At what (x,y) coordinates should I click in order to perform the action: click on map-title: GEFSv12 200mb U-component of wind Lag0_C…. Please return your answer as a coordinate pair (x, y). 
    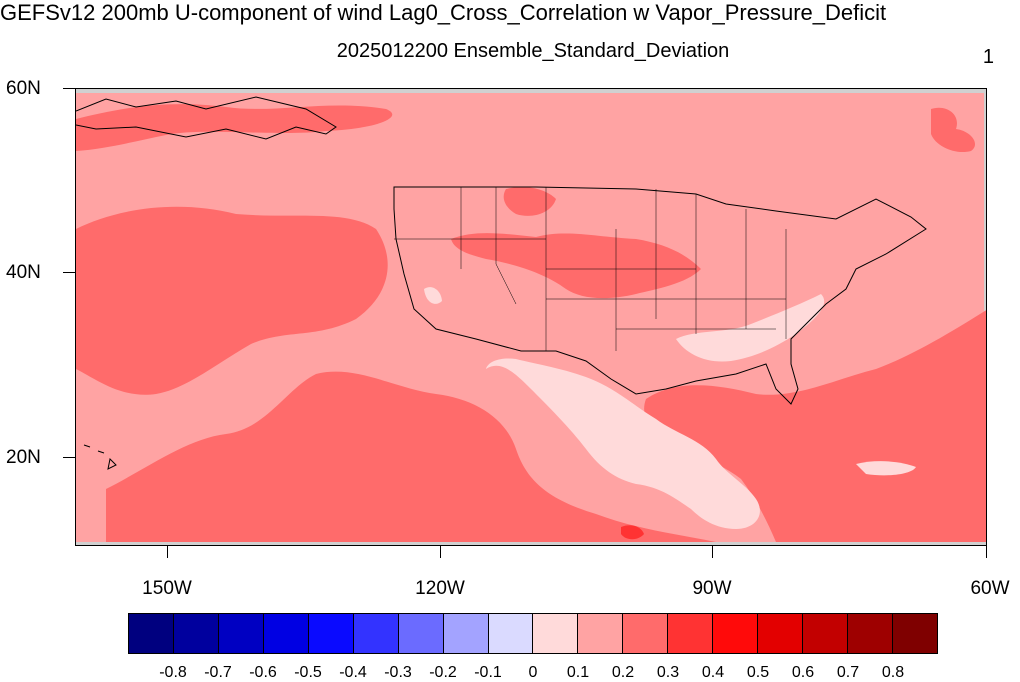
    Looking at the image, I should click on (443, 12).